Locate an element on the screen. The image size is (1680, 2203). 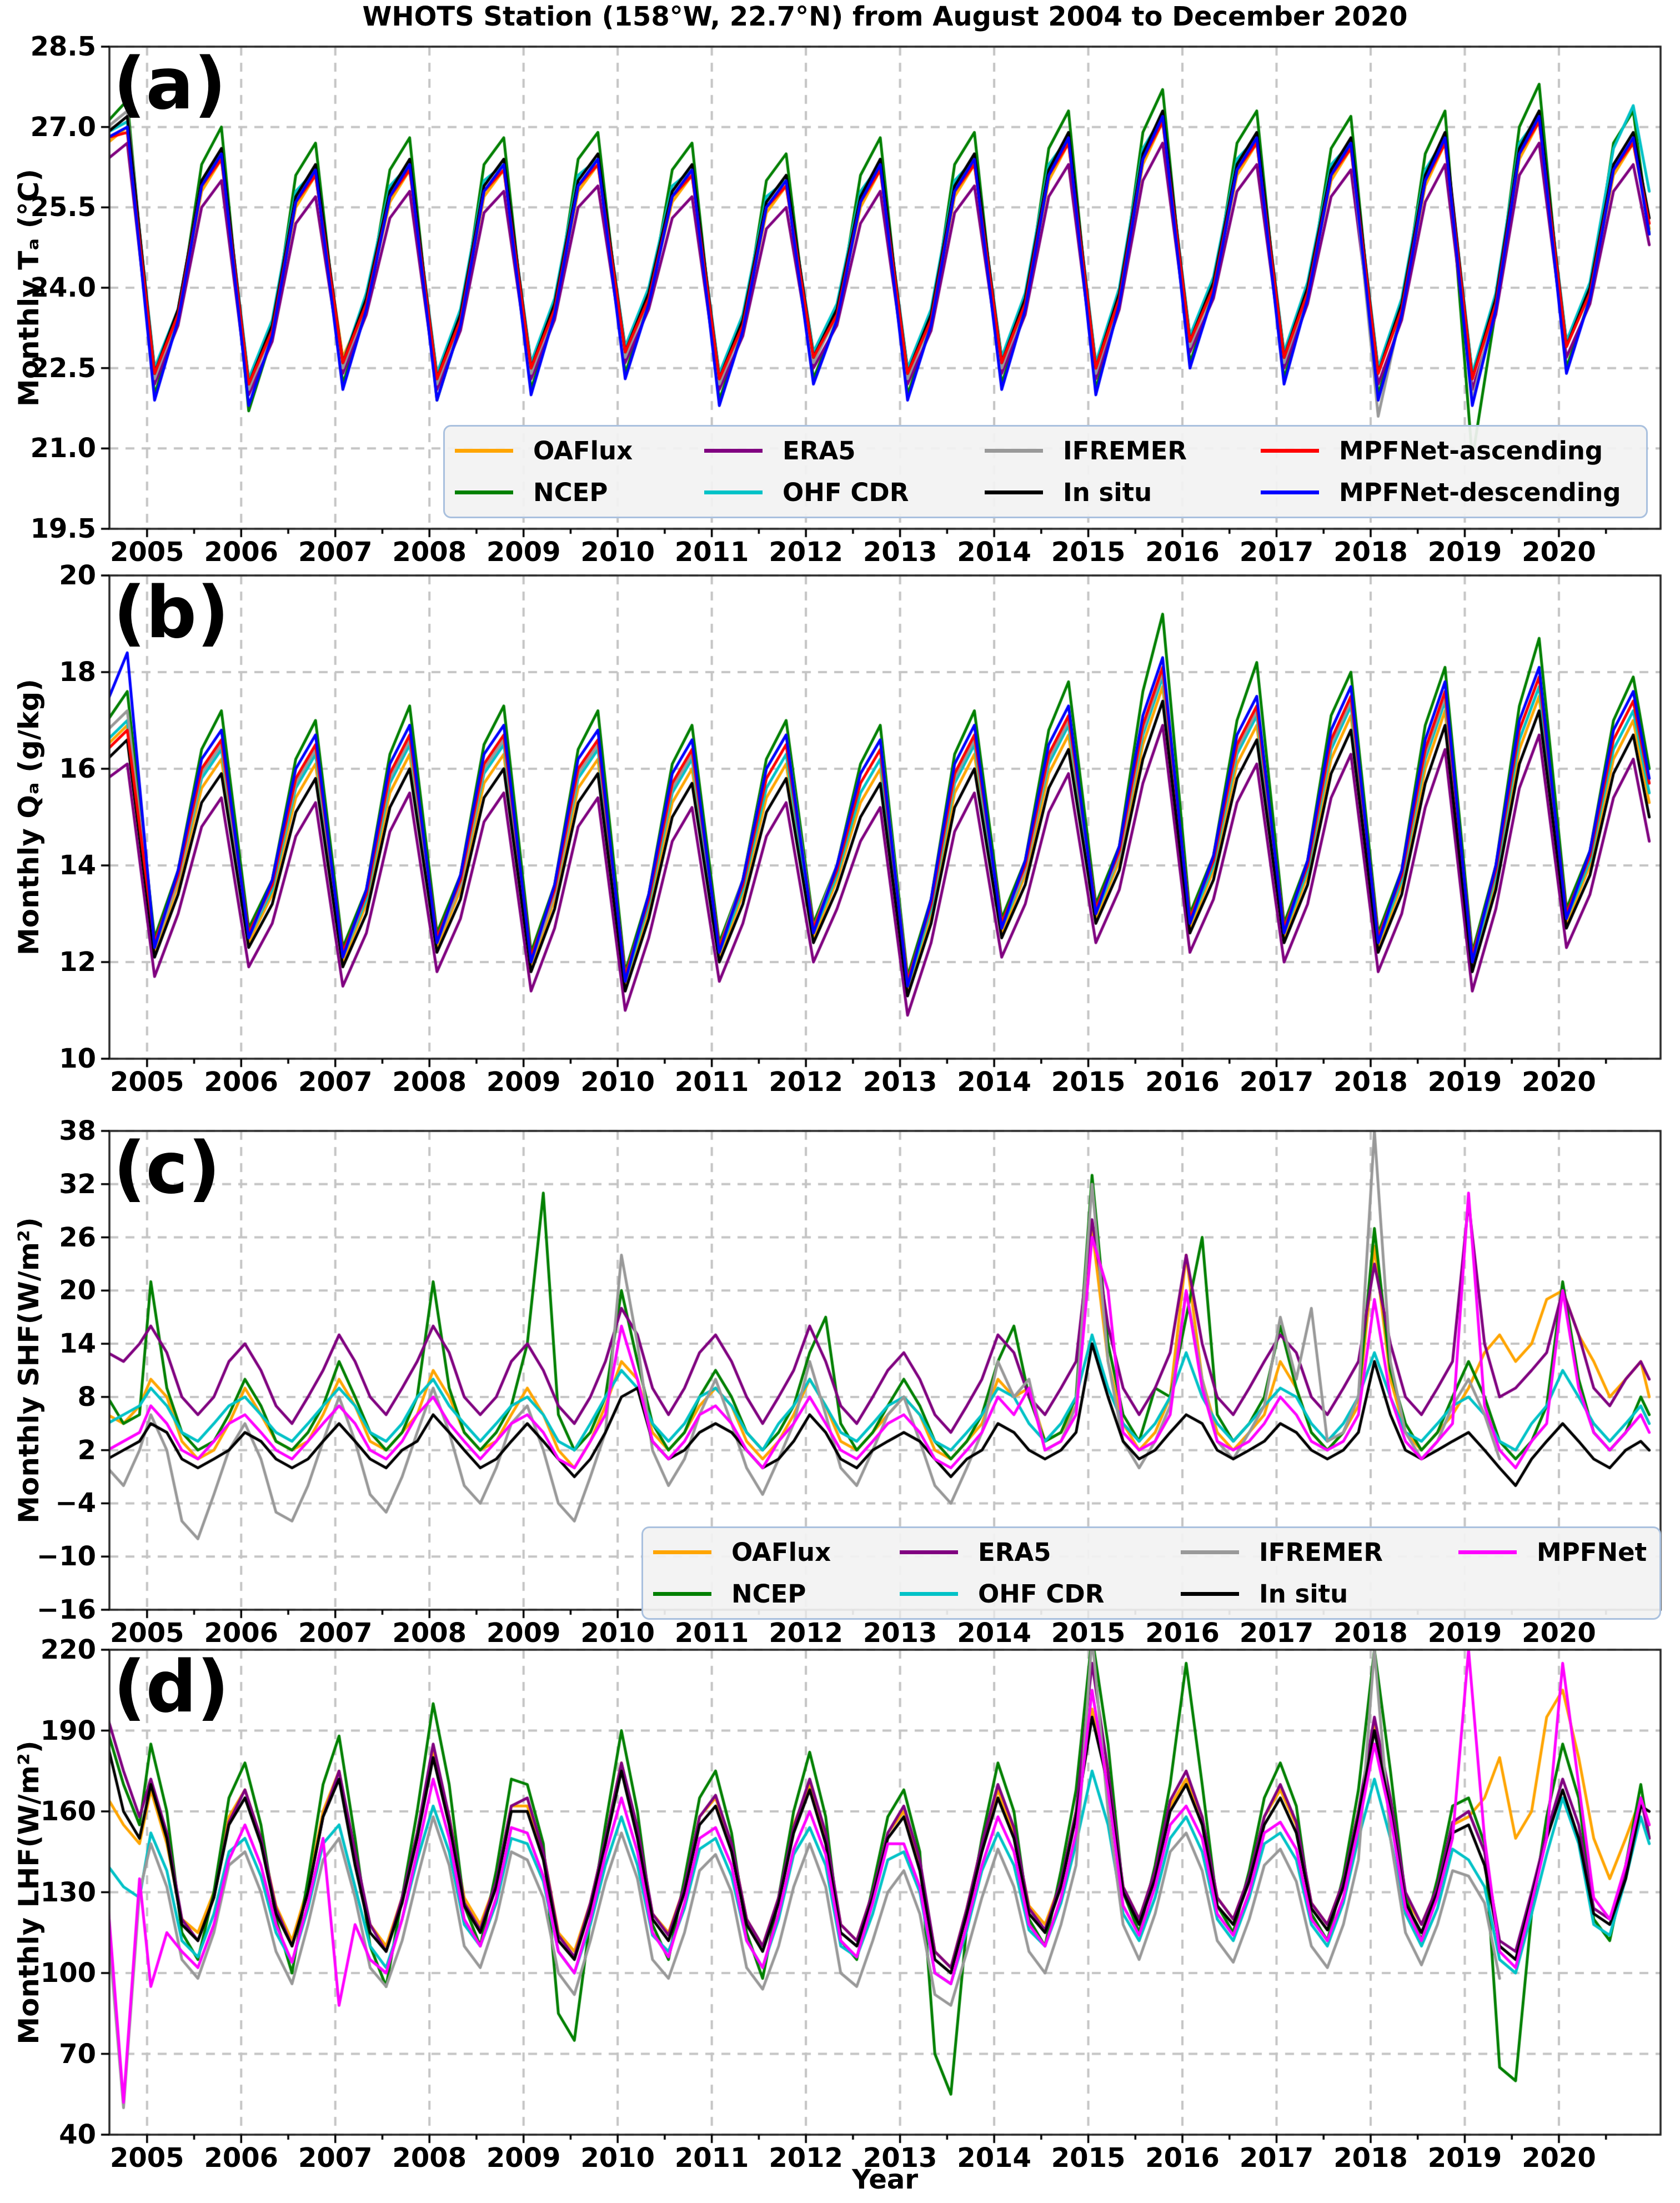
y-tick-label: 32 is located at coordinates (77, 1184).